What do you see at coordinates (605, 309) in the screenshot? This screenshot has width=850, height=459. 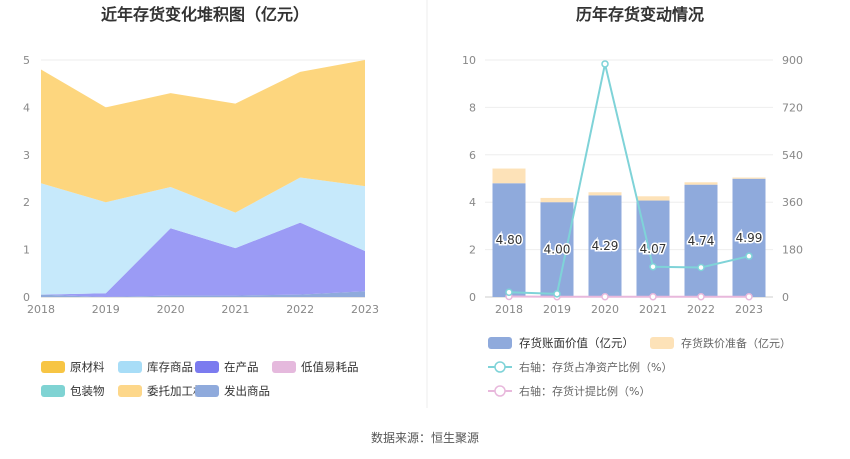 I see `right-x-tick: 2020` at bounding box center [605, 309].